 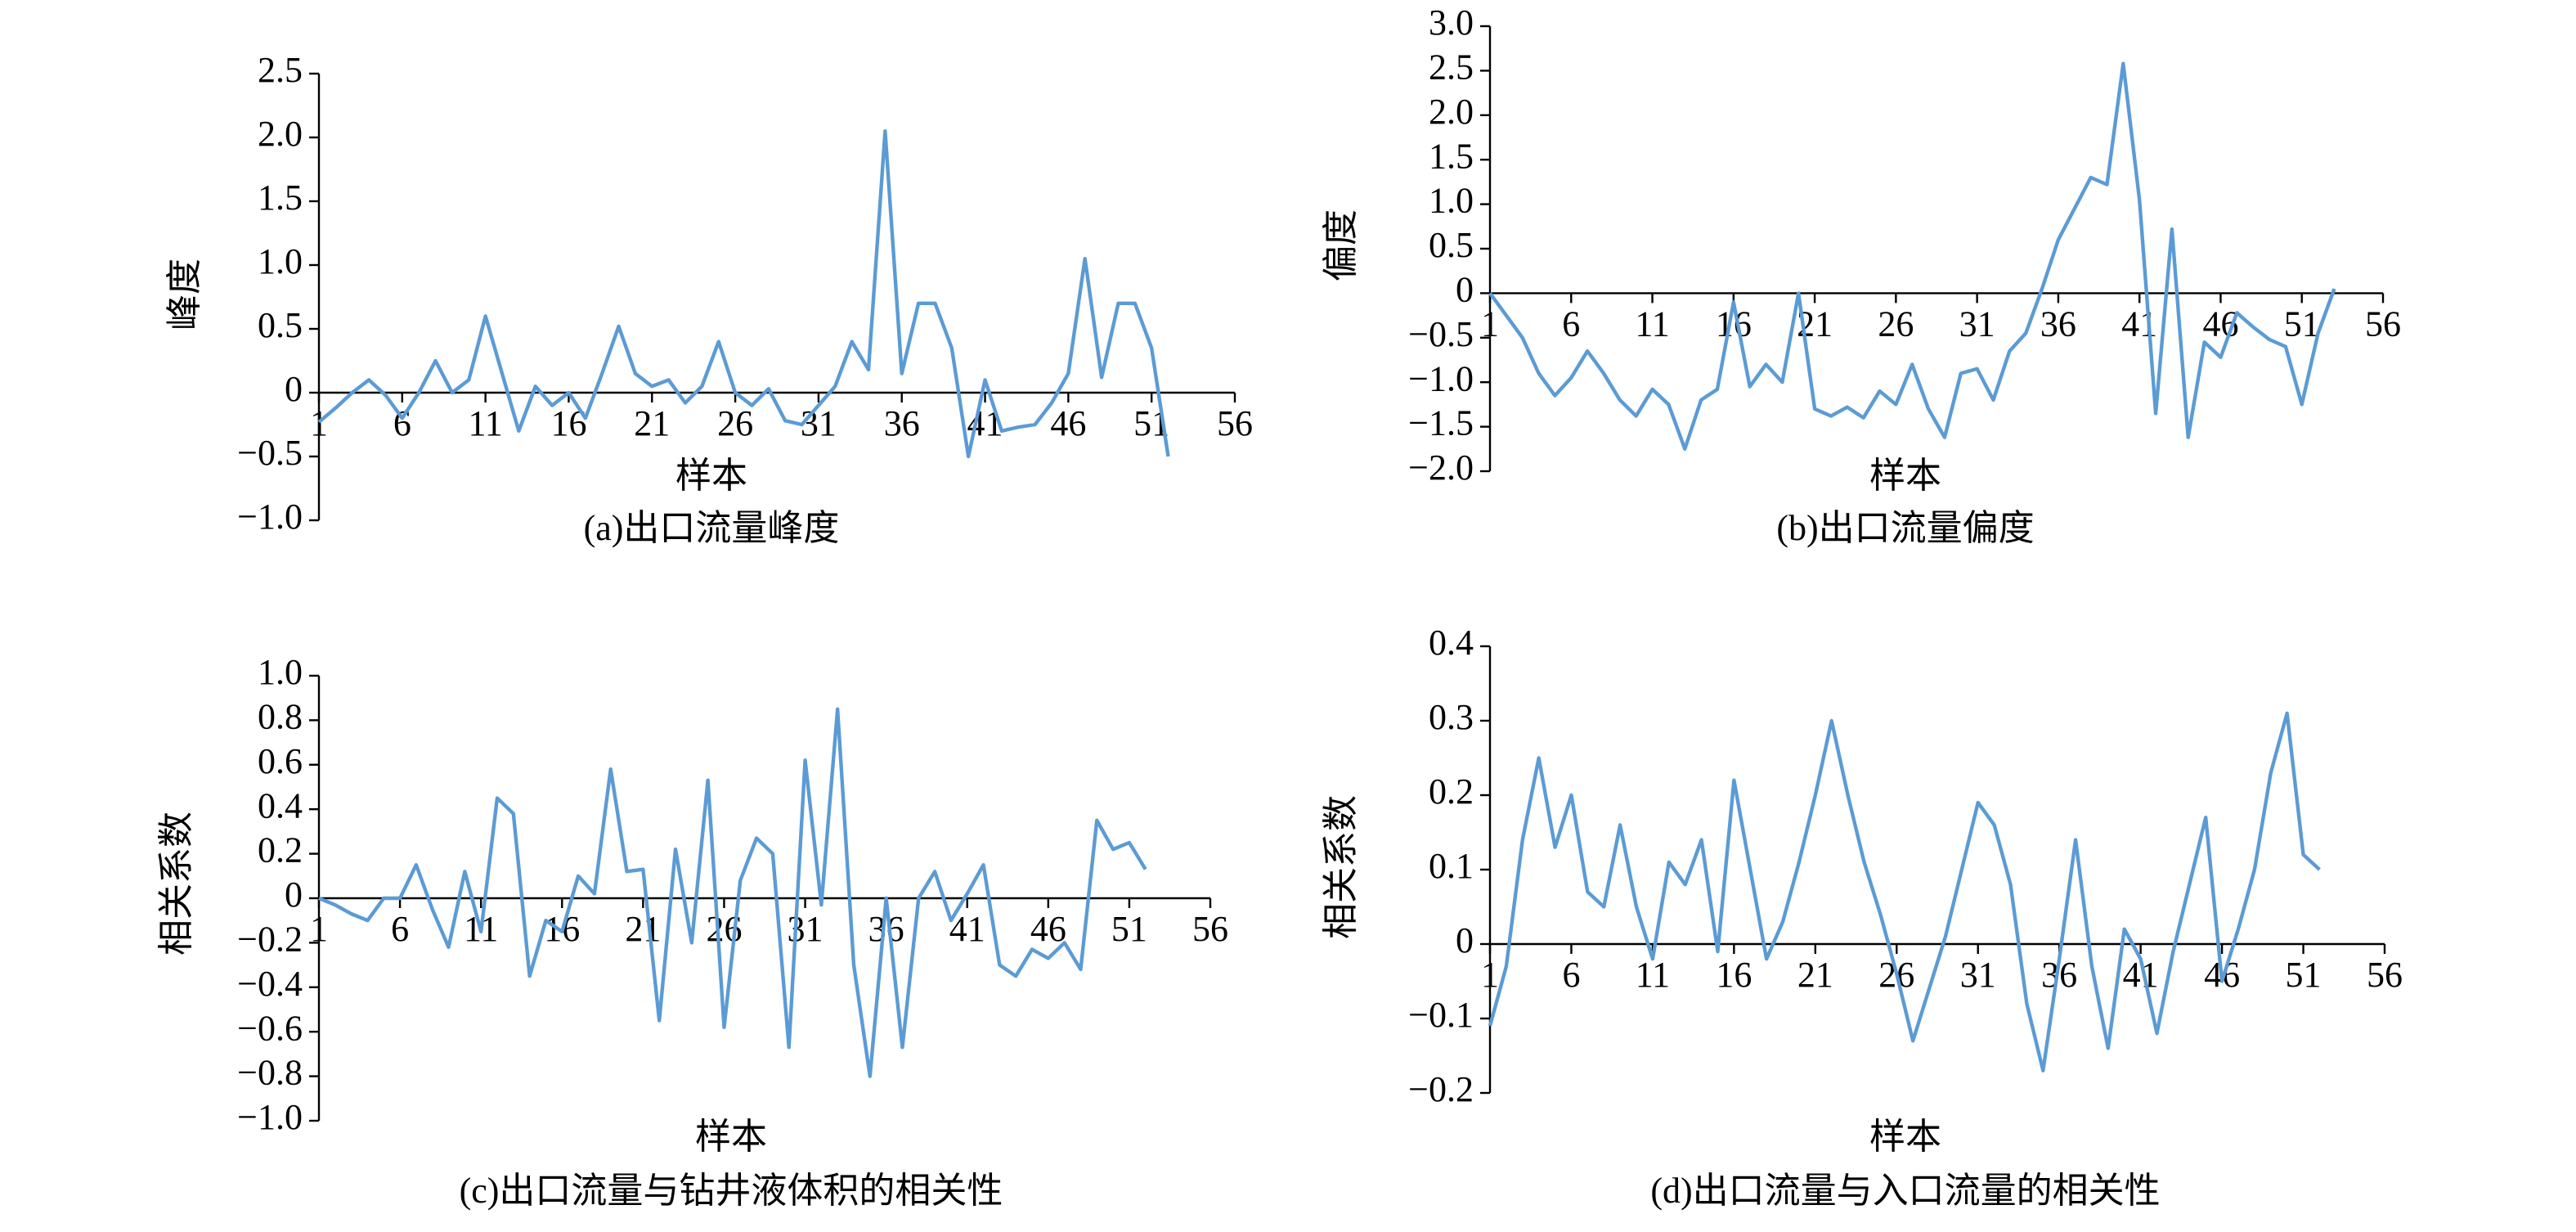 I want to click on y-tick-label: 0.1, so click(x=1451, y=866).